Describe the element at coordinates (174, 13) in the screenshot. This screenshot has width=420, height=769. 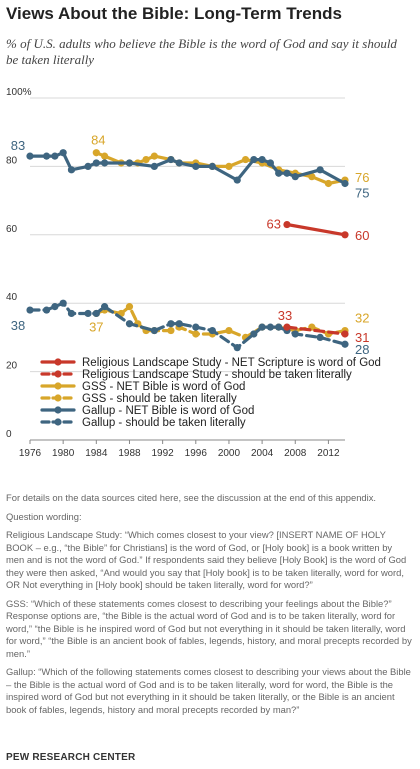
I see `chart-title: Views About the Bible: Long-Term Trends` at that location.